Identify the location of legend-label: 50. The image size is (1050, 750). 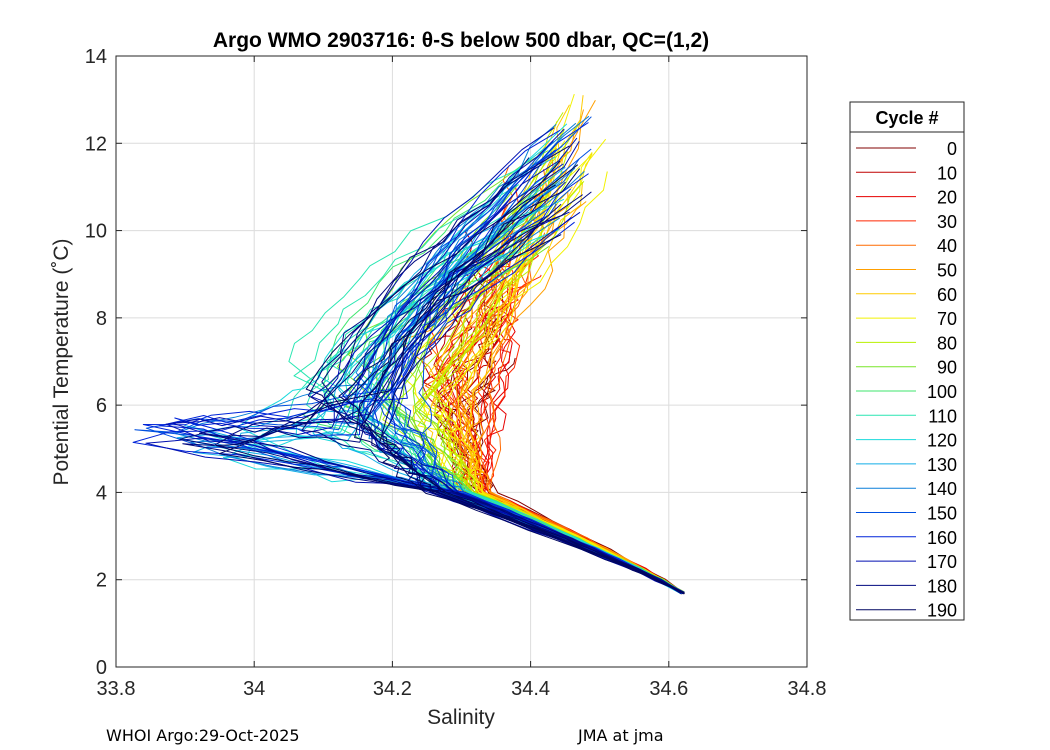
(947, 271).